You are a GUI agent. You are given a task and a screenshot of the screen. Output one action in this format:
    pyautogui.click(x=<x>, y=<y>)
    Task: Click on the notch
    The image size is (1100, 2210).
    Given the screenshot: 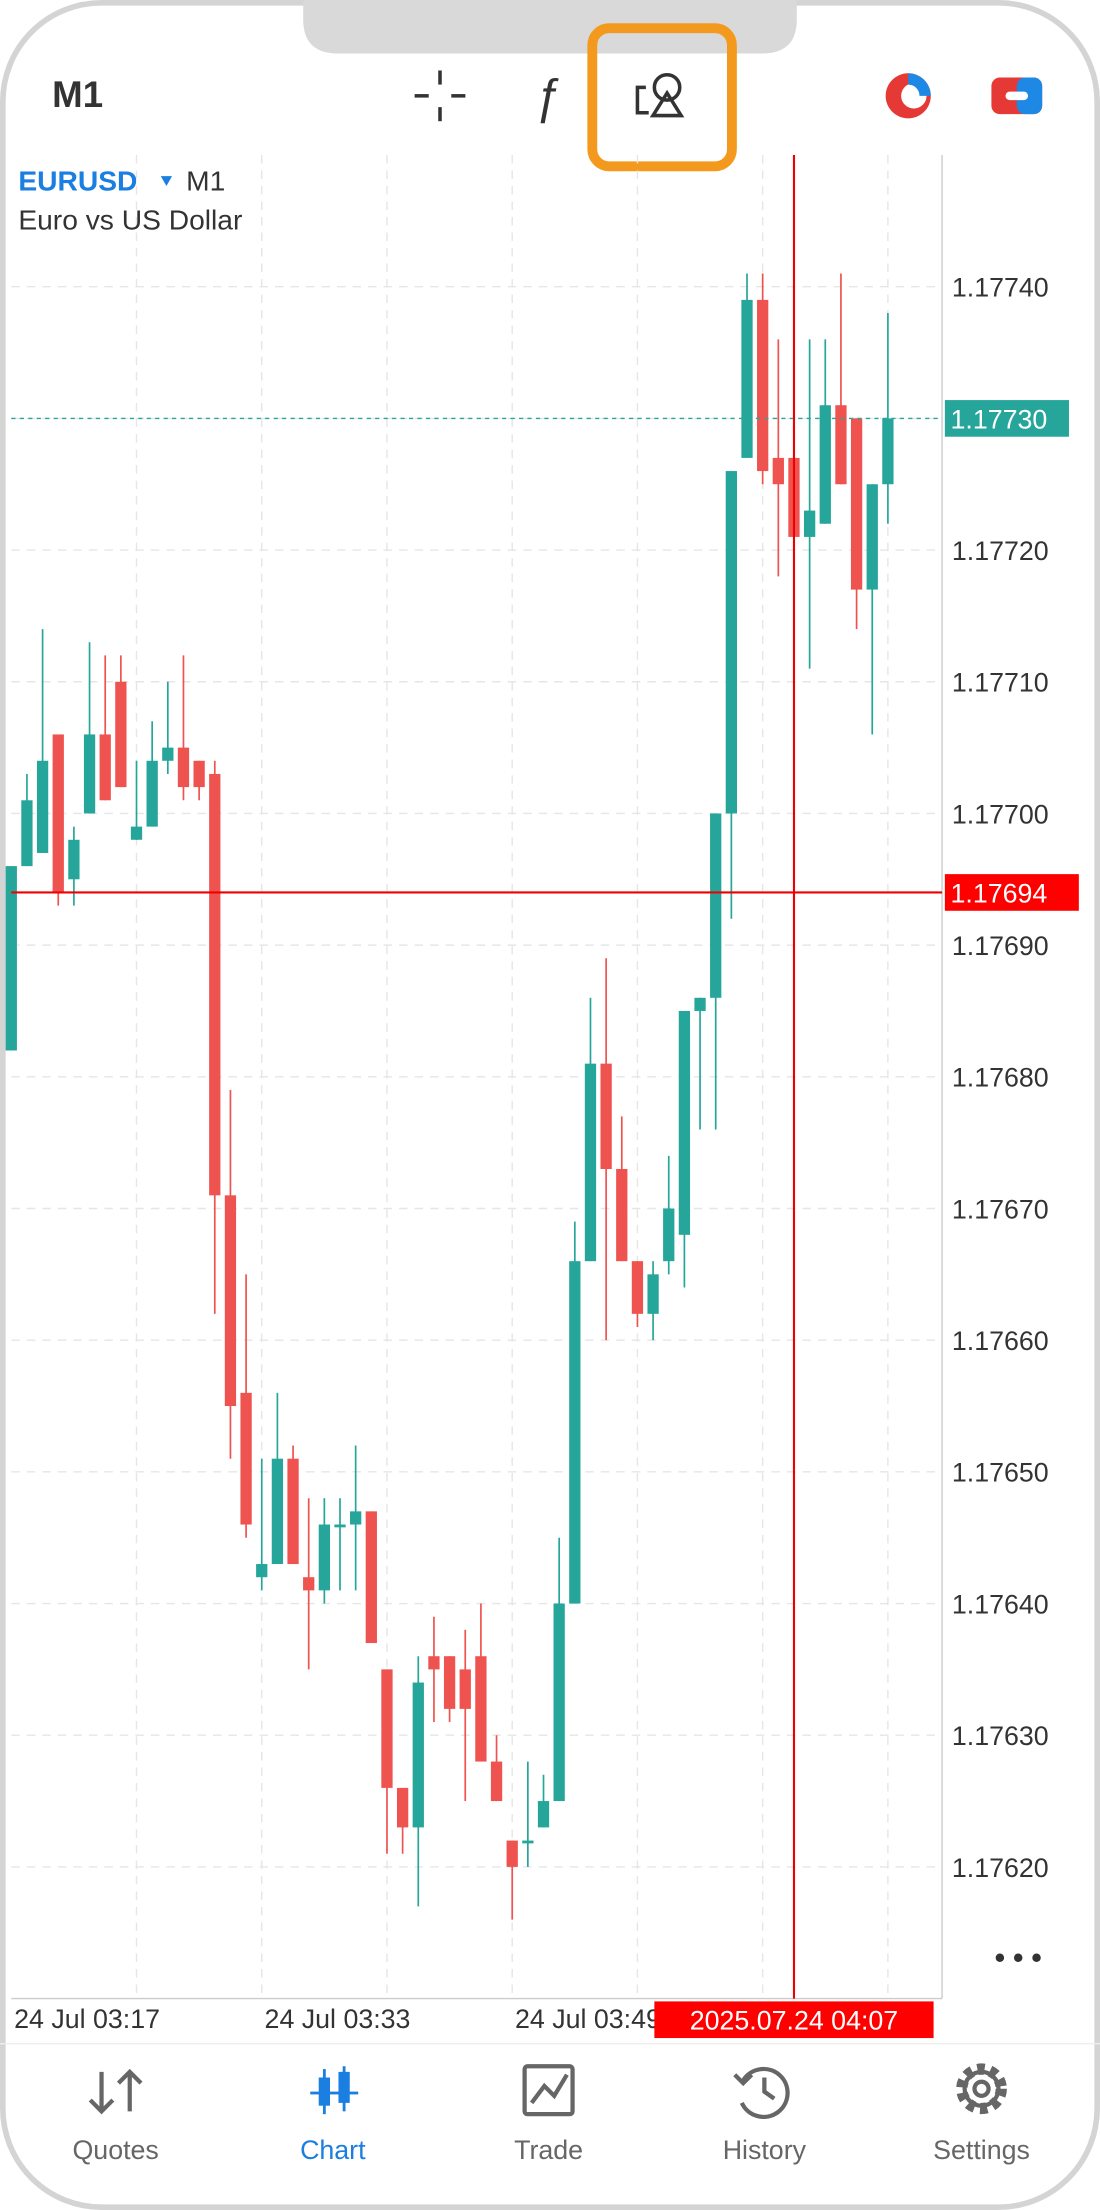 What is the action you would take?
    pyautogui.click(x=550, y=27)
    